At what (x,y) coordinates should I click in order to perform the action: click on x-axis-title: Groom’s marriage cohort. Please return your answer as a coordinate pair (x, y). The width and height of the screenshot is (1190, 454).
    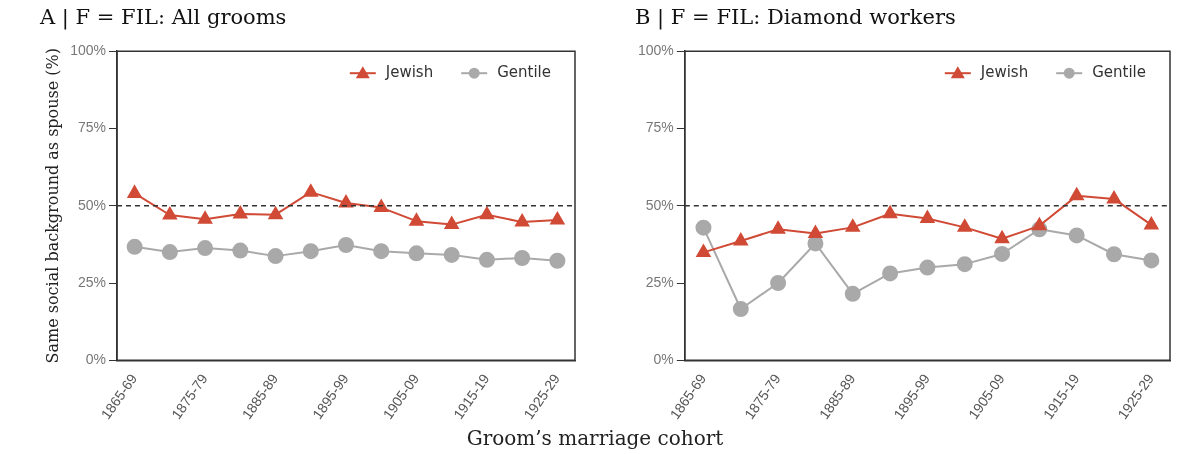
    Looking at the image, I should click on (595, 438).